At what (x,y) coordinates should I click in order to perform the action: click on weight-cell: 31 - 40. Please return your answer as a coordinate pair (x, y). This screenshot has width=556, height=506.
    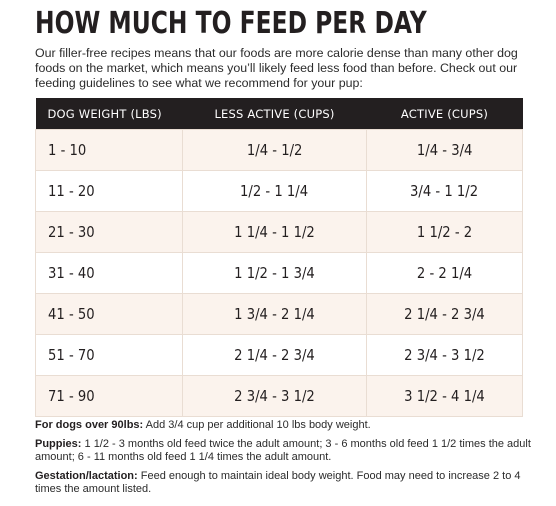
    Looking at the image, I should click on (109, 273).